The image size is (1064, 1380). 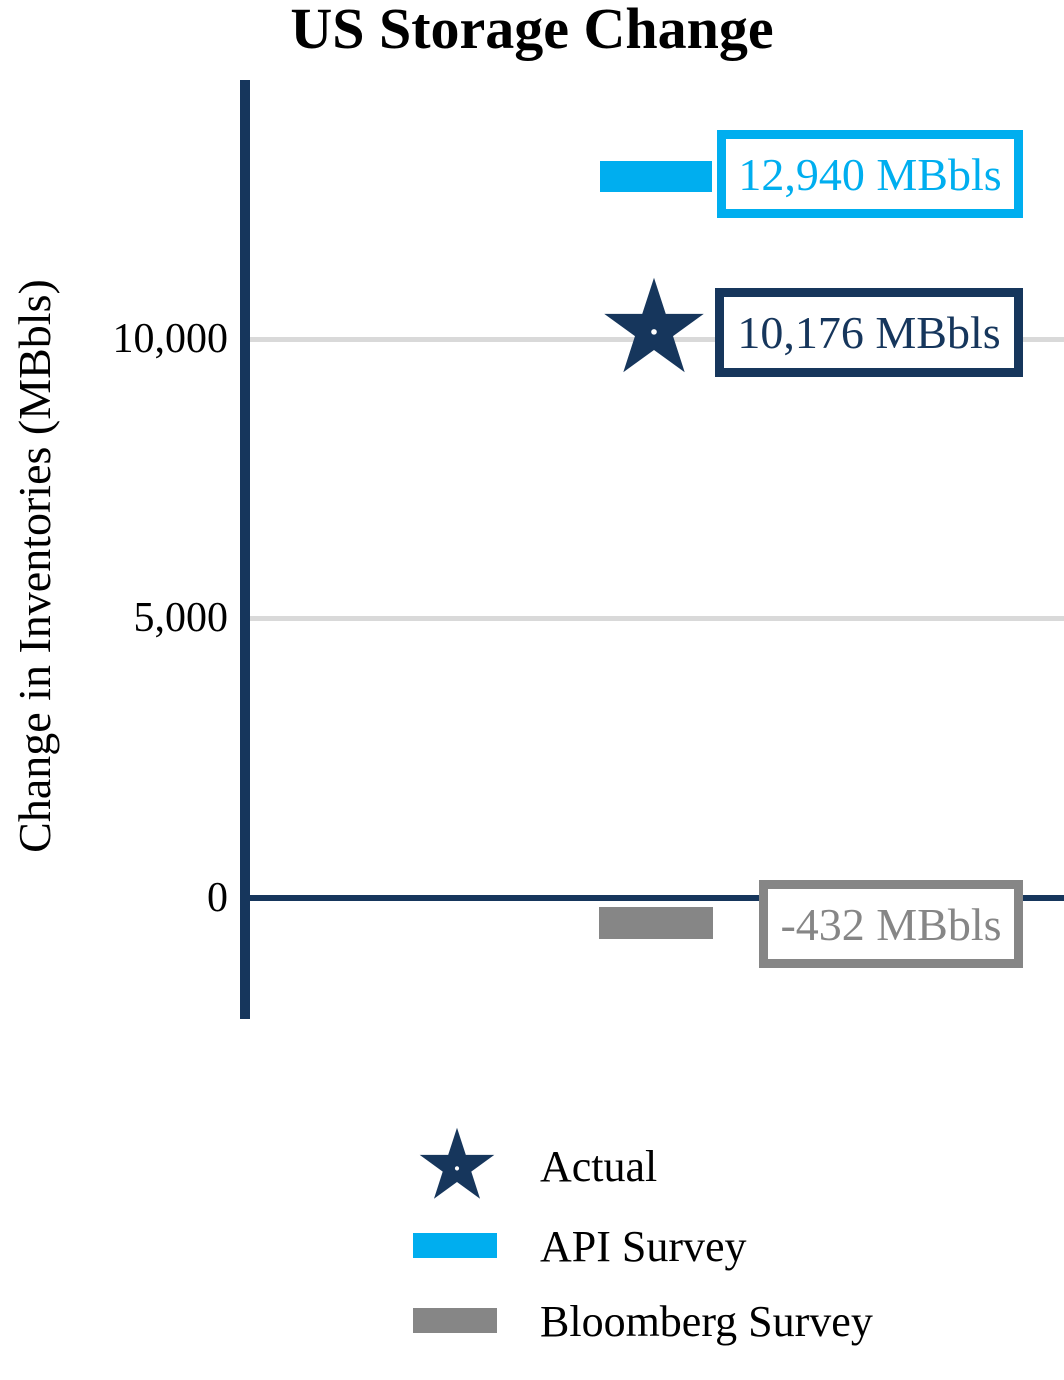 I want to click on legend-label-api-survey: API Survey, so click(x=643, y=1246).